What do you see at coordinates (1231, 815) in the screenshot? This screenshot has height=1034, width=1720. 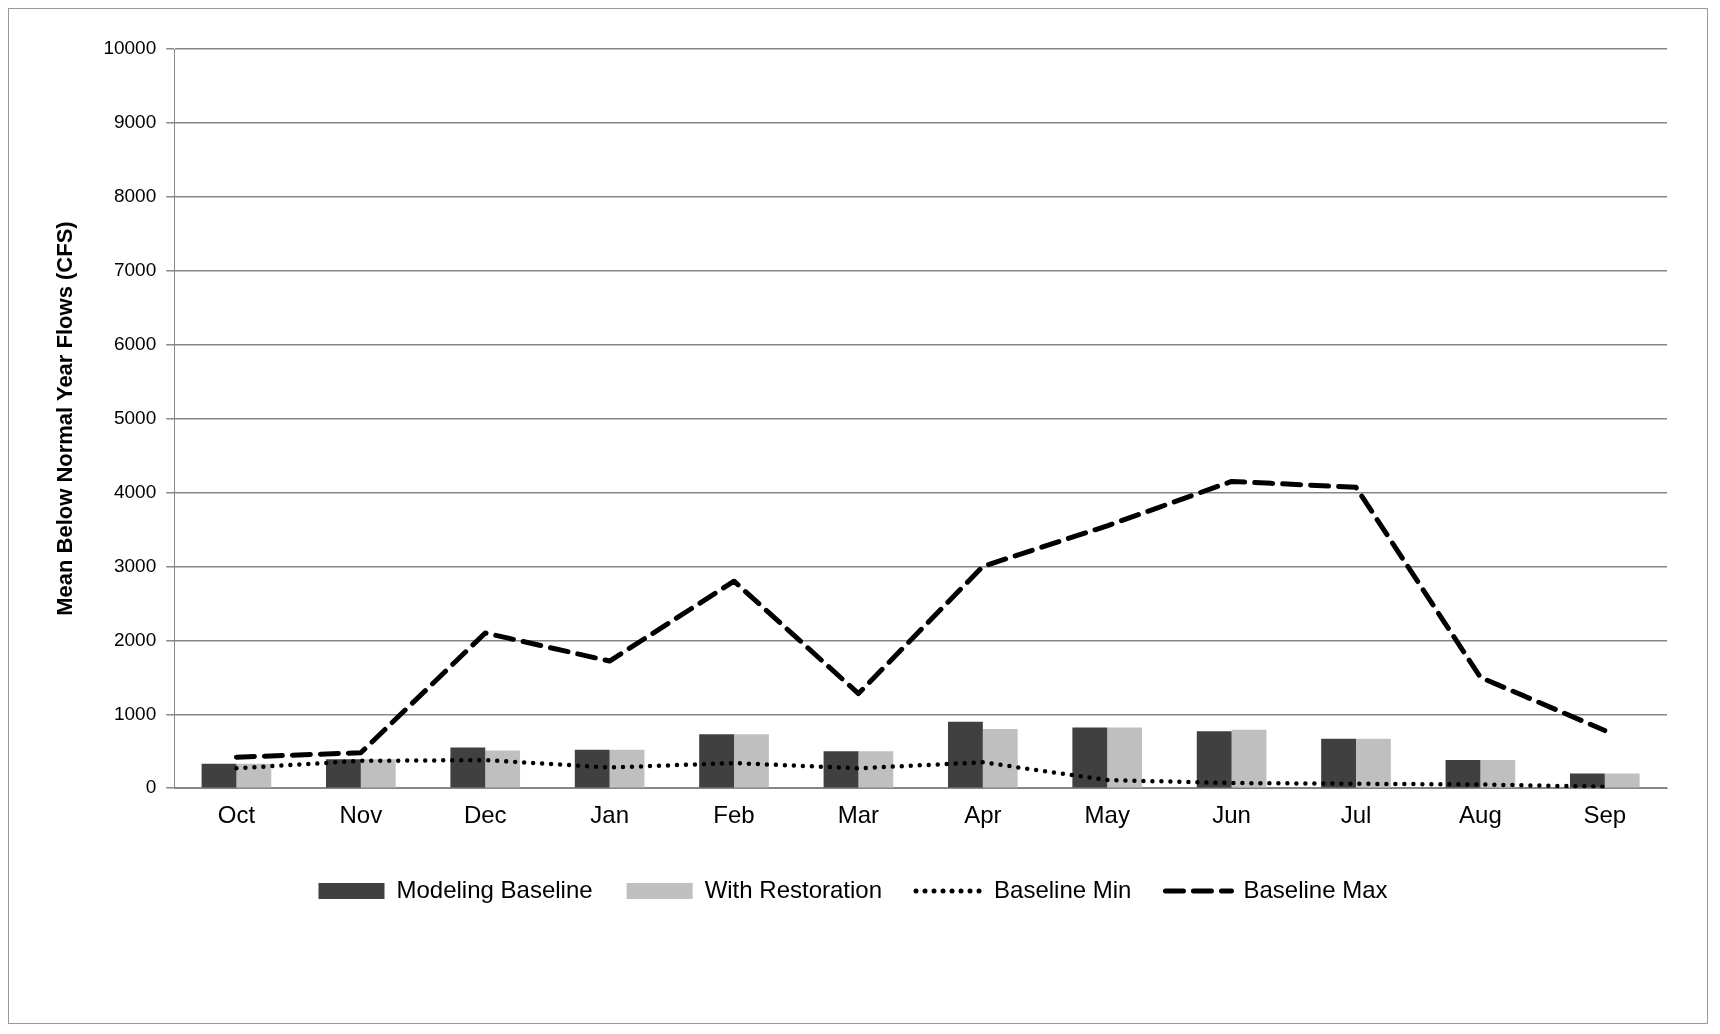 I see `x-tick-label: Jun` at bounding box center [1231, 815].